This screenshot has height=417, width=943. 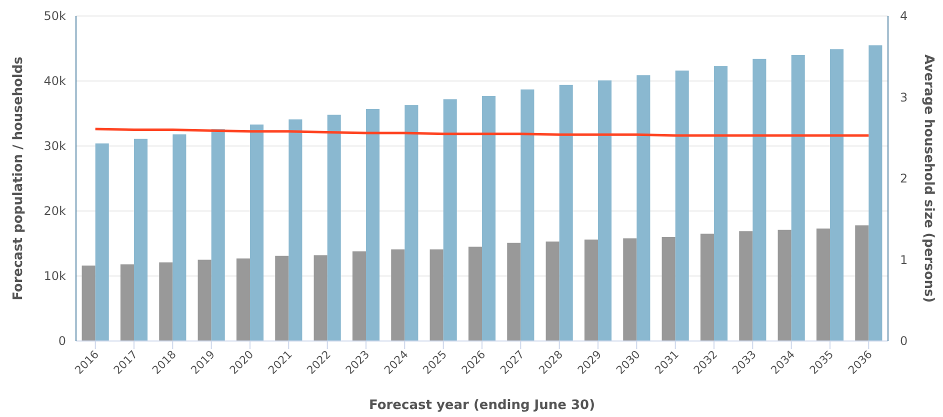 I want to click on y-tick-label: 10k, so click(x=55, y=276).